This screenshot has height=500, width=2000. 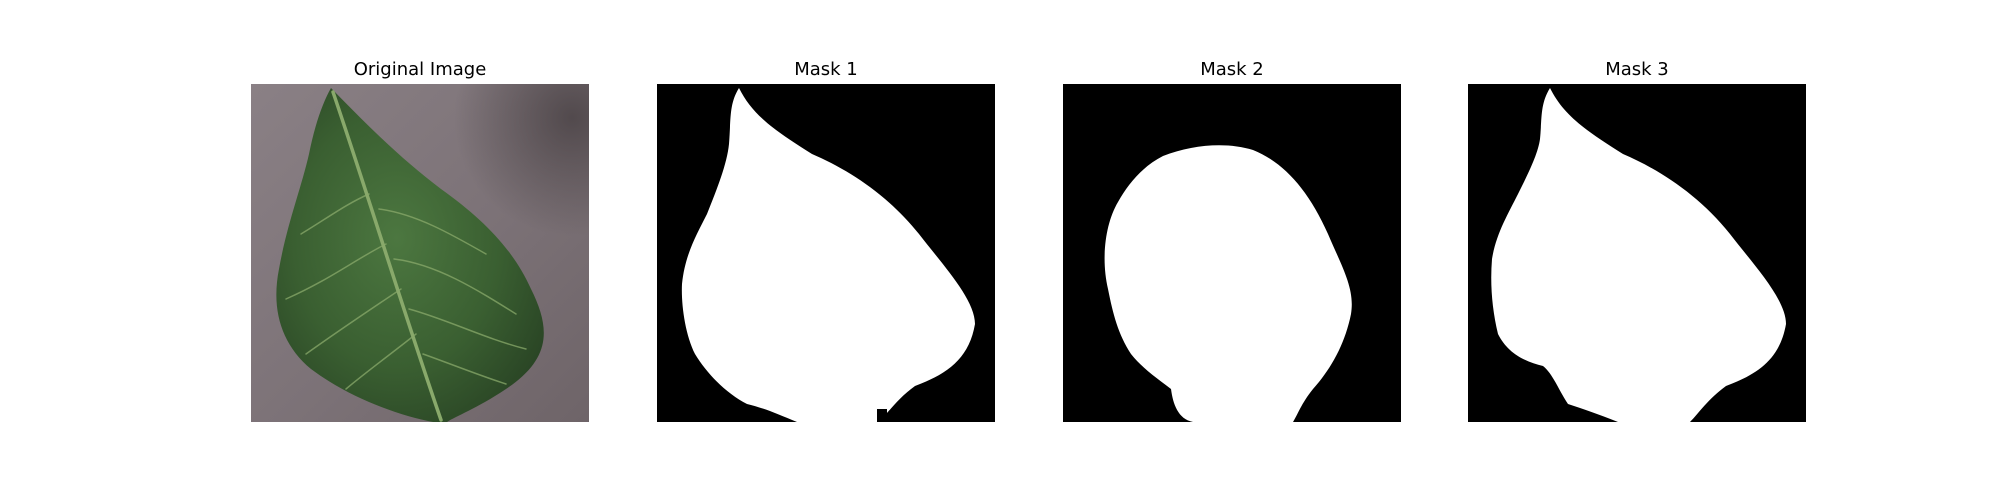 What do you see at coordinates (387, 256) in the screenshot?
I see `midrib` at bounding box center [387, 256].